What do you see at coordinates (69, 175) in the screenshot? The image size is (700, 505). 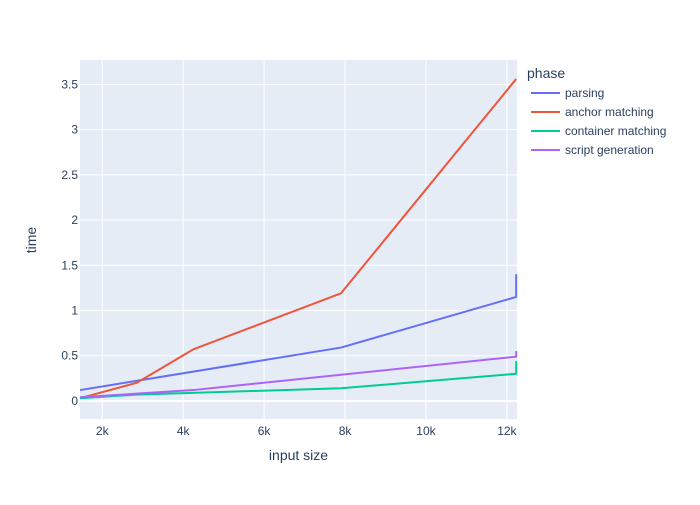 I see `y-tick-label: 2.5` at bounding box center [69, 175].